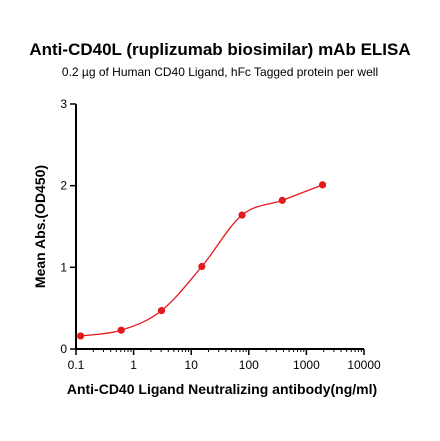 Image resolution: width=440 pixels, height=441 pixels. What do you see at coordinates (68, 226) in the screenshot?
I see `y-ticks: 0 1 2 3` at bounding box center [68, 226].